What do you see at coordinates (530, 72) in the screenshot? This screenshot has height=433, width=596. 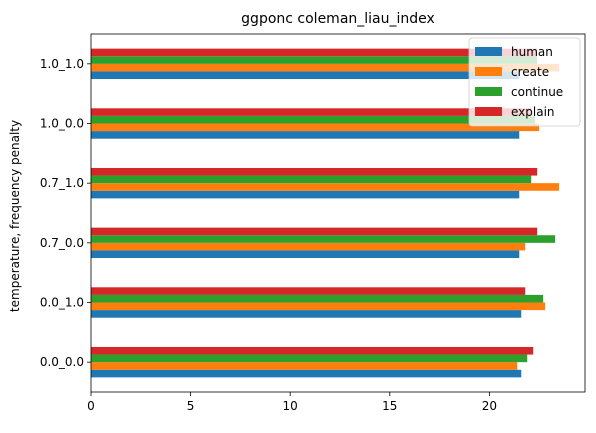 I see `legend-label-create: create` at bounding box center [530, 72].